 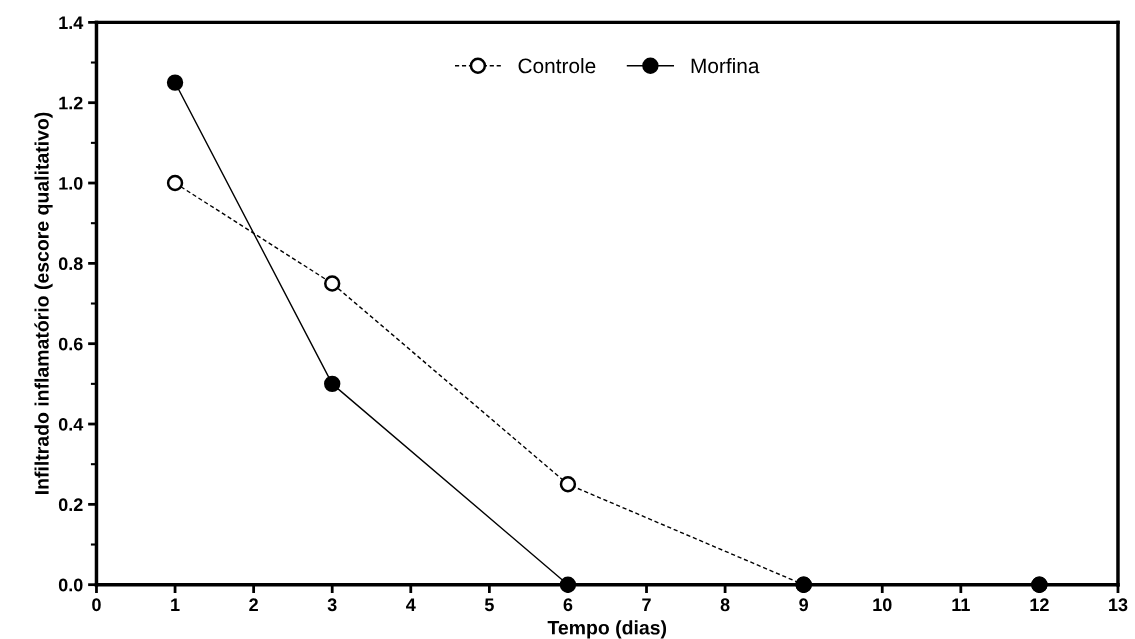 What do you see at coordinates (725, 605) in the screenshot?
I see `x-tick-label: 8` at bounding box center [725, 605].